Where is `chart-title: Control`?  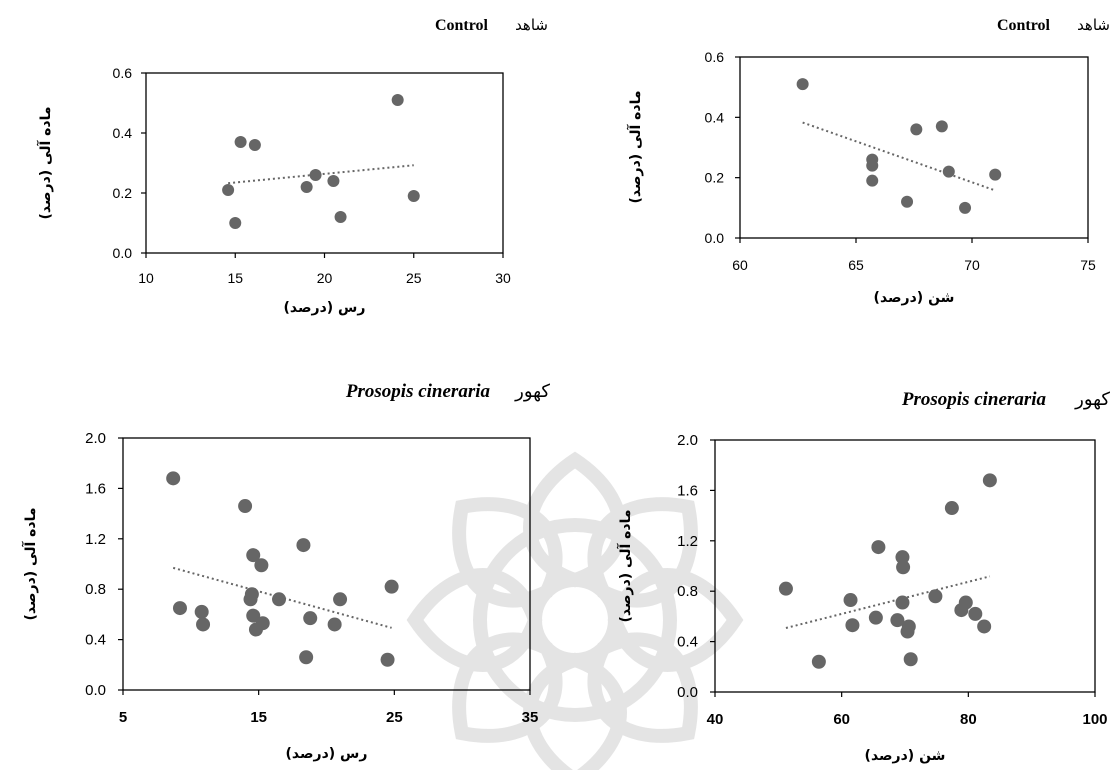
chart-title: Control is located at coordinates (1024, 25).